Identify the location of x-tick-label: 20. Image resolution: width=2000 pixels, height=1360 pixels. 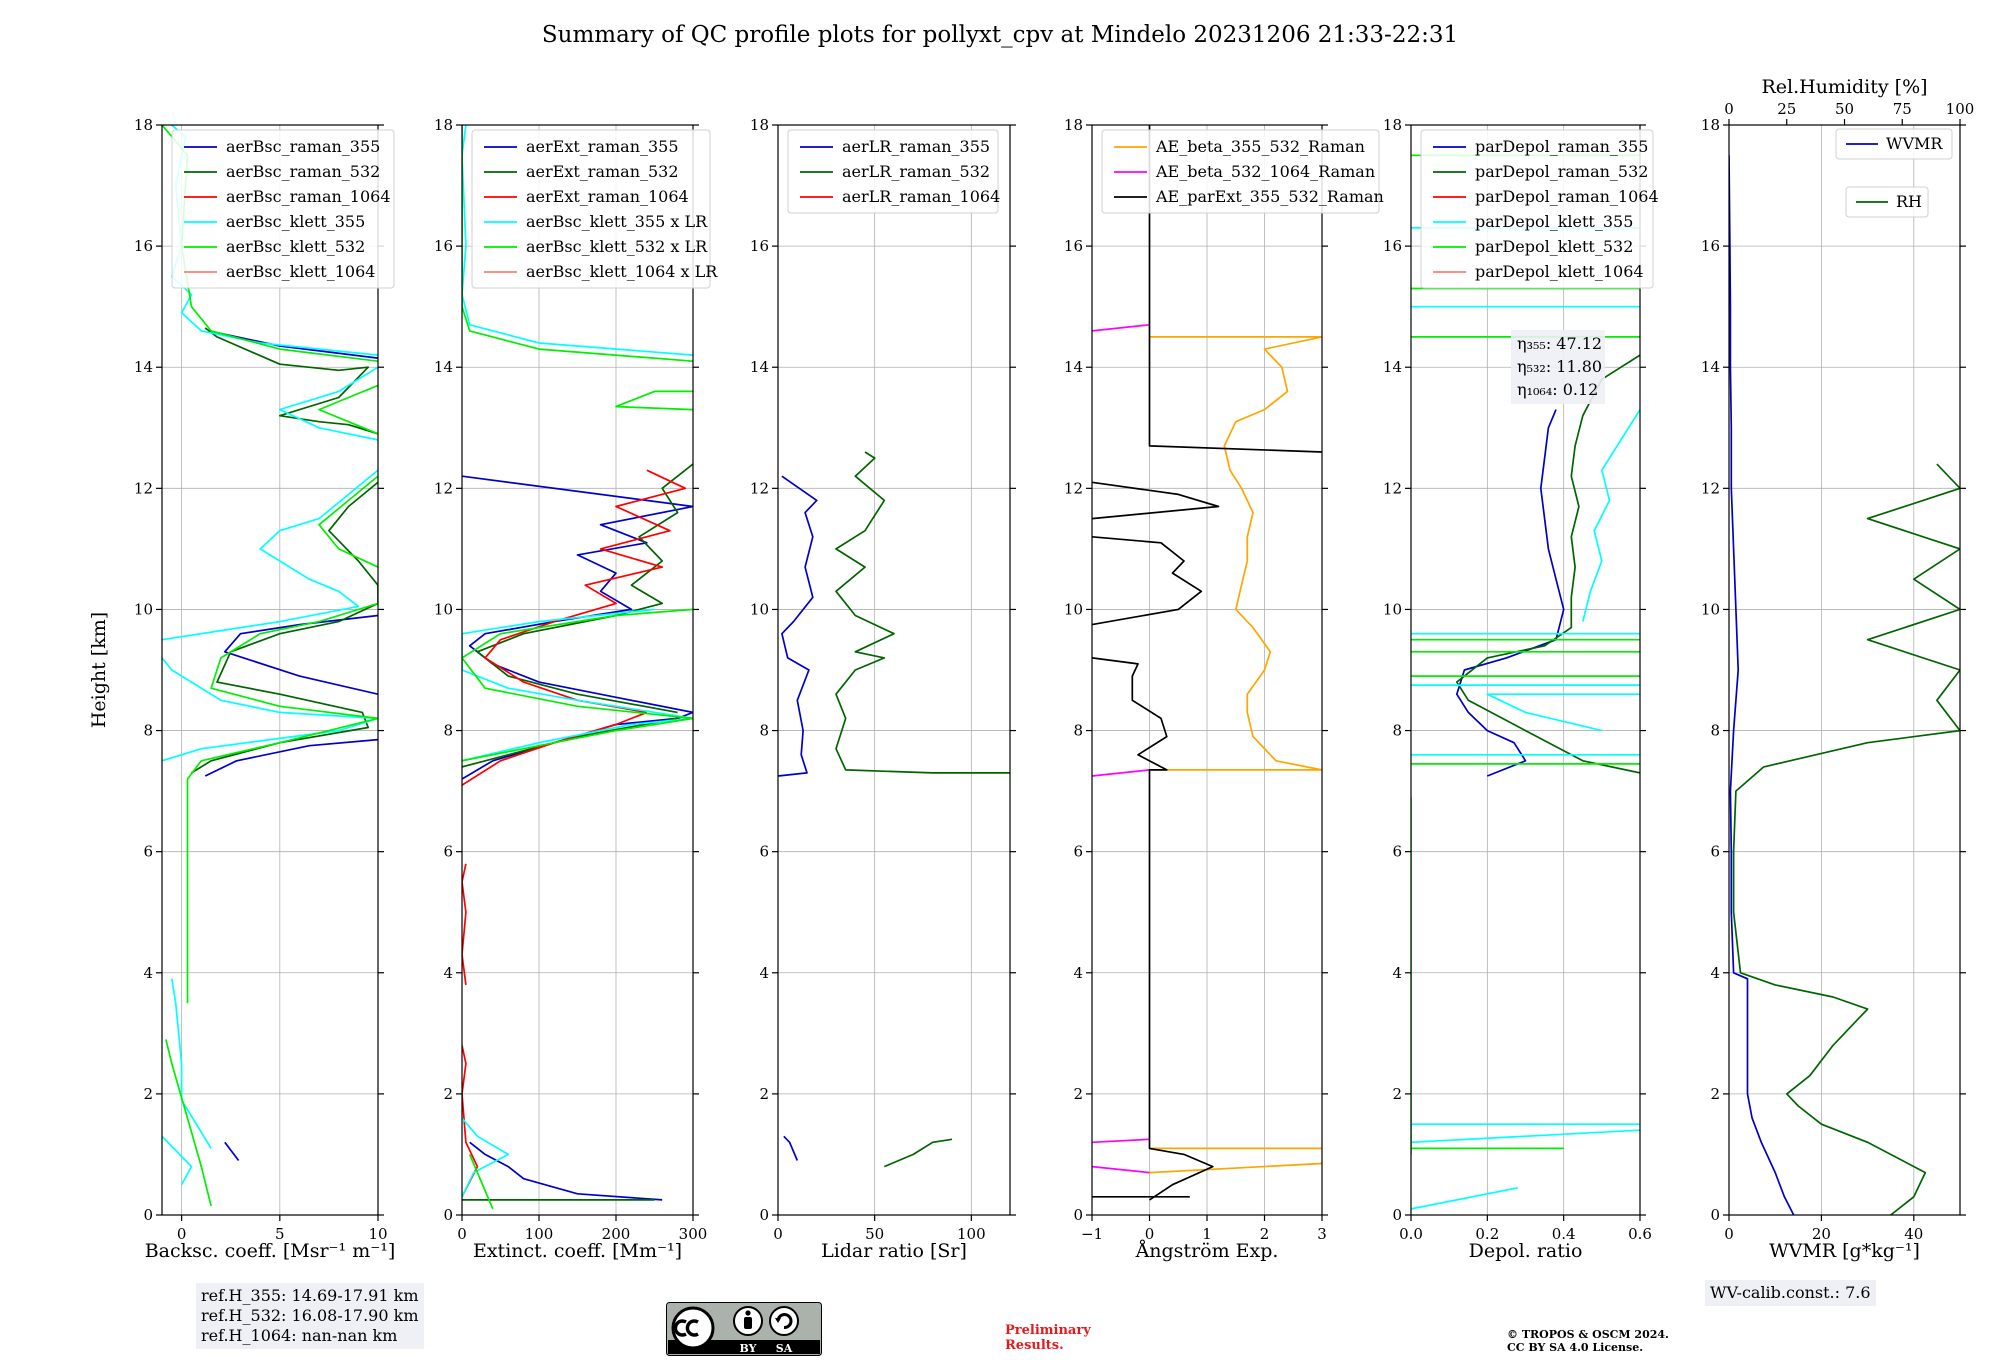
(1821, 1234).